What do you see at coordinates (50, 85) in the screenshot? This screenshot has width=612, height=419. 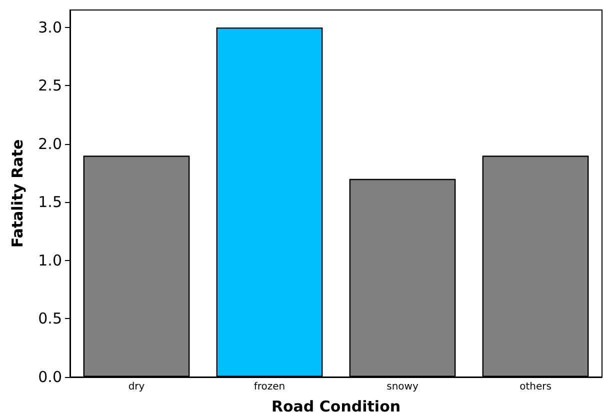 I see `y-tick-label: 2.5` at bounding box center [50, 85].